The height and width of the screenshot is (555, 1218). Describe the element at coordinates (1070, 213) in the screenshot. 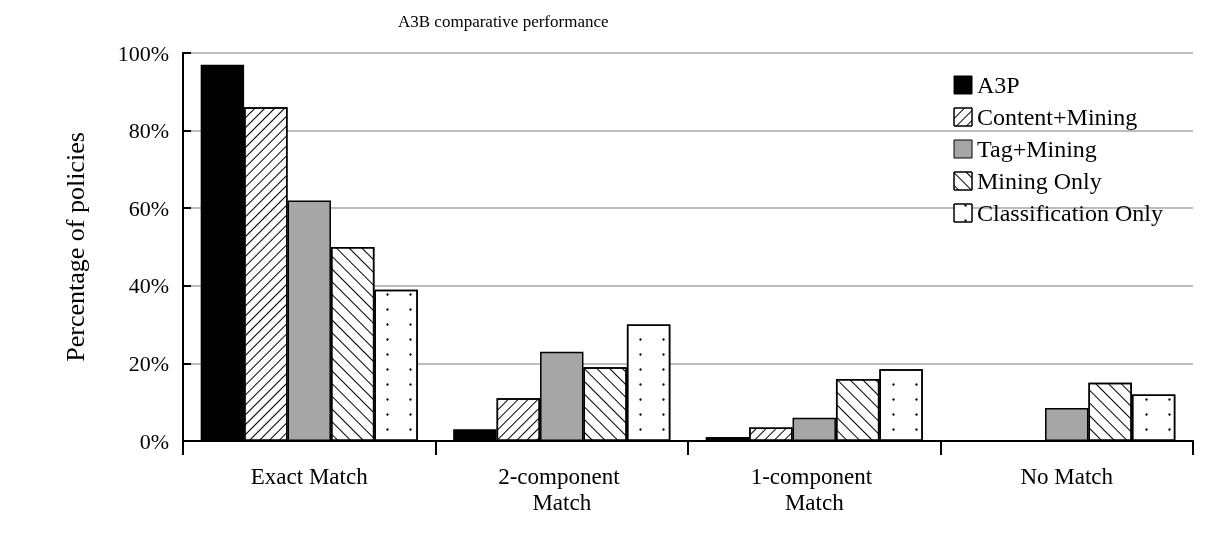

I see `legend-label: Classification Only` at that location.